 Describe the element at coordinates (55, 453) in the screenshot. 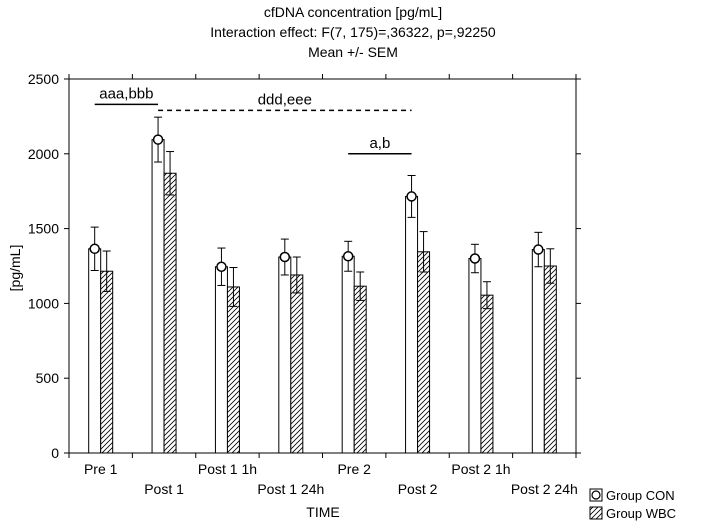

I see `y-tick-label: 0` at that location.